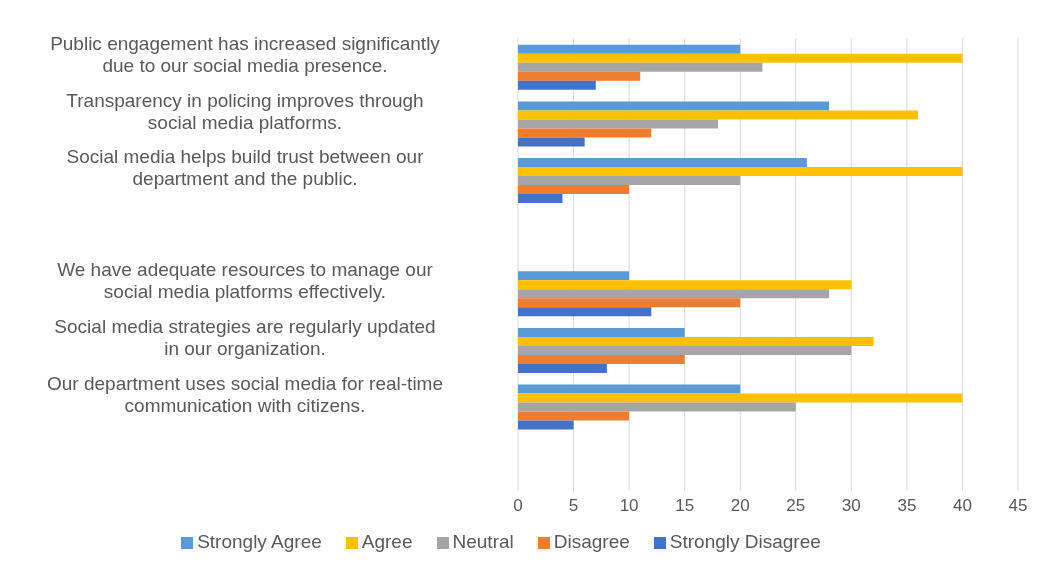 This screenshot has height=571, width=1042. What do you see at coordinates (245, 54) in the screenshot?
I see `y-tick-label: Public engagement has increased significantly due to our social media presence.` at bounding box center [245, 54].